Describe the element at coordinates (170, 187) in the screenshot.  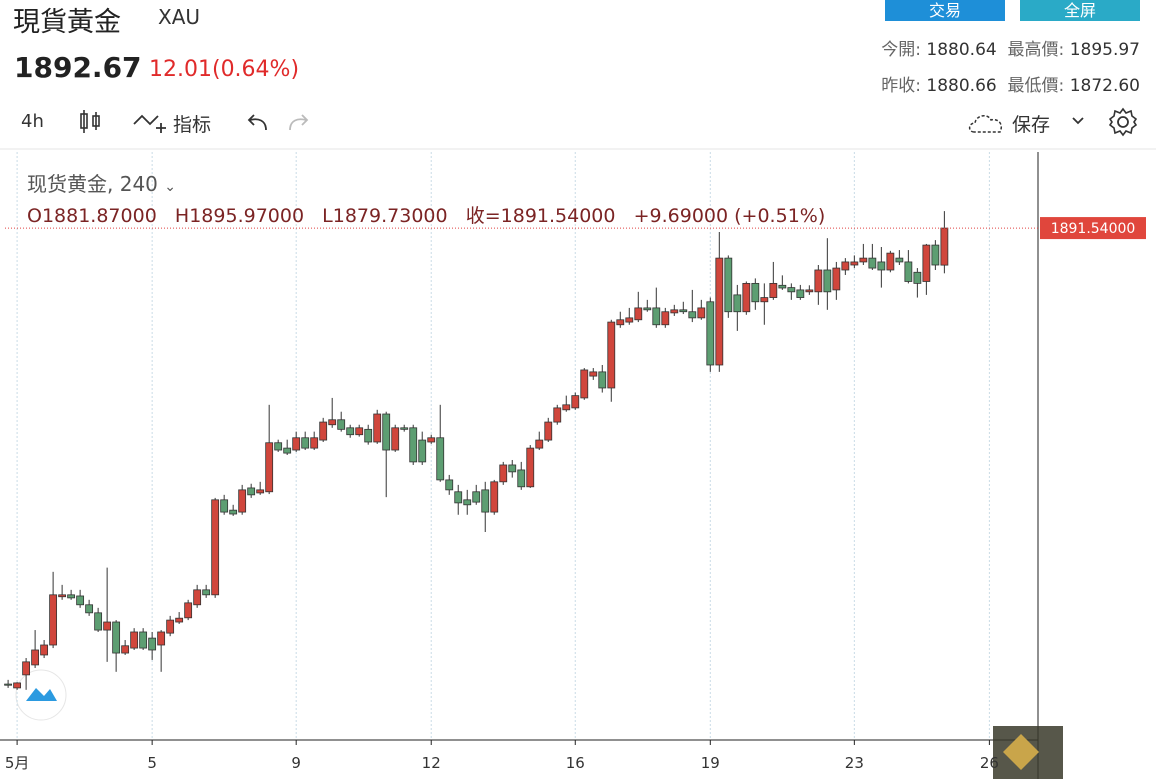
I see `legend-chevron: ⌄` at that location.